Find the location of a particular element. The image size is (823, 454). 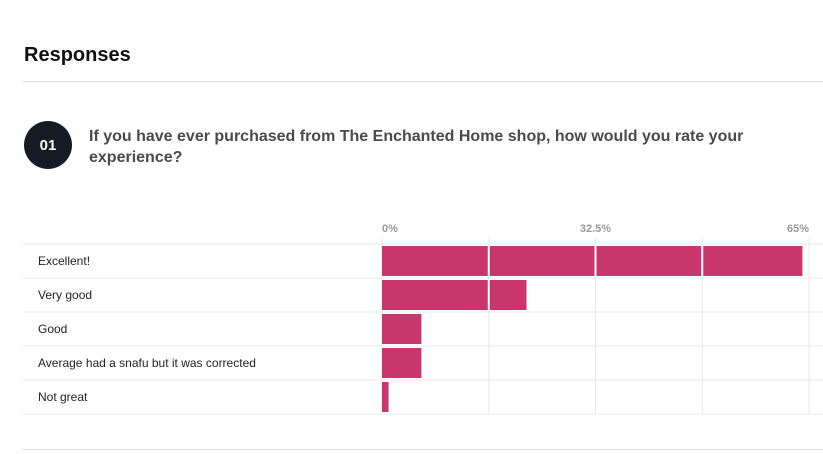

section-title: Responses is located at coordinates (77, 55).